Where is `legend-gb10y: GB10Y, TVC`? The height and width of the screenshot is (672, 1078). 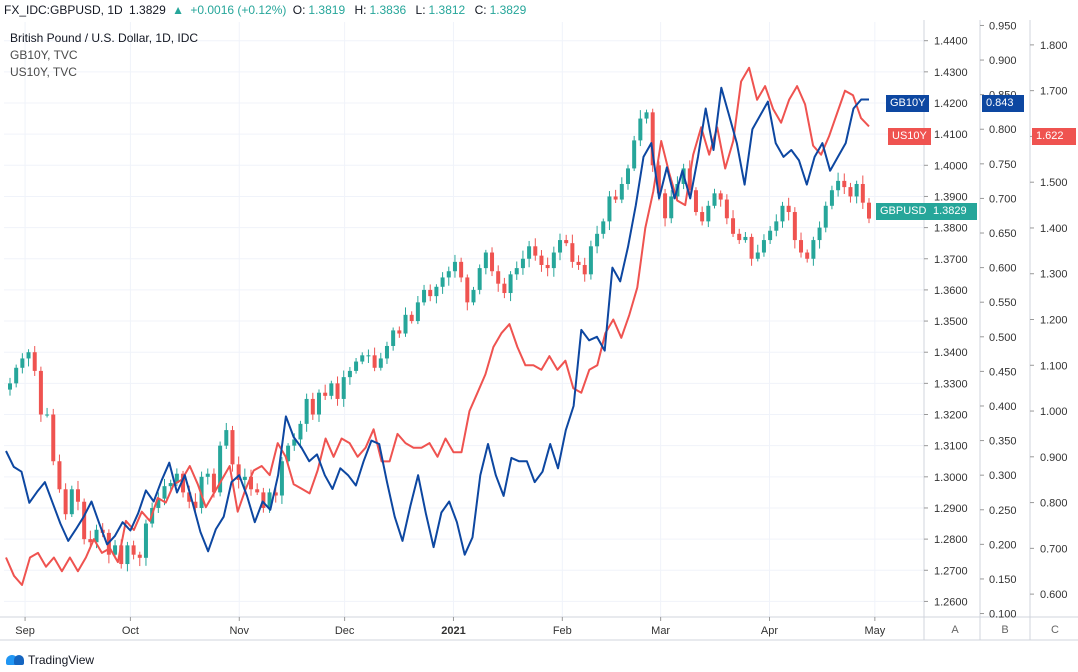
legend-gb10y: GB10Y, TVC is located at coordinates (44, 55).